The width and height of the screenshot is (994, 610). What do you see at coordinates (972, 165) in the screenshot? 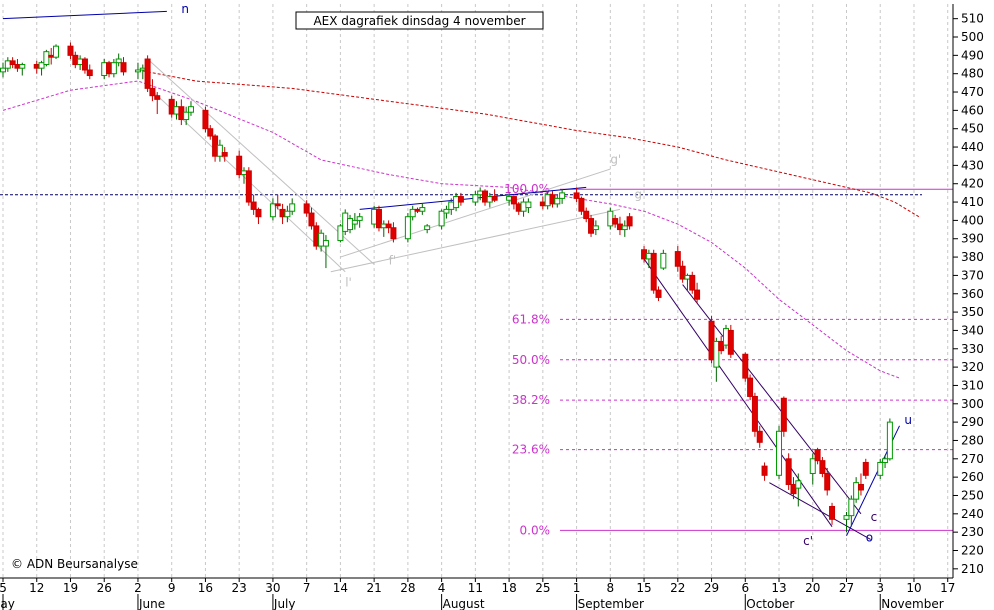
I see `y-tick-label: 430` at bounding box center [972, 165].